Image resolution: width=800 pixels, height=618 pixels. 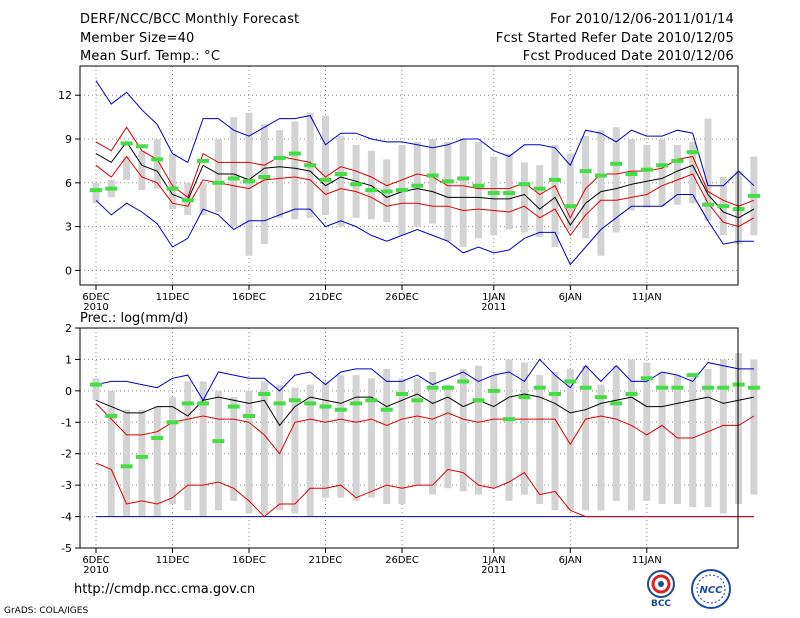 What do you see at coordinates (46, 611) in the screenshot?
I see `grads-credit: GrADS: COLA/IGES` at bounding box center [46, 611].